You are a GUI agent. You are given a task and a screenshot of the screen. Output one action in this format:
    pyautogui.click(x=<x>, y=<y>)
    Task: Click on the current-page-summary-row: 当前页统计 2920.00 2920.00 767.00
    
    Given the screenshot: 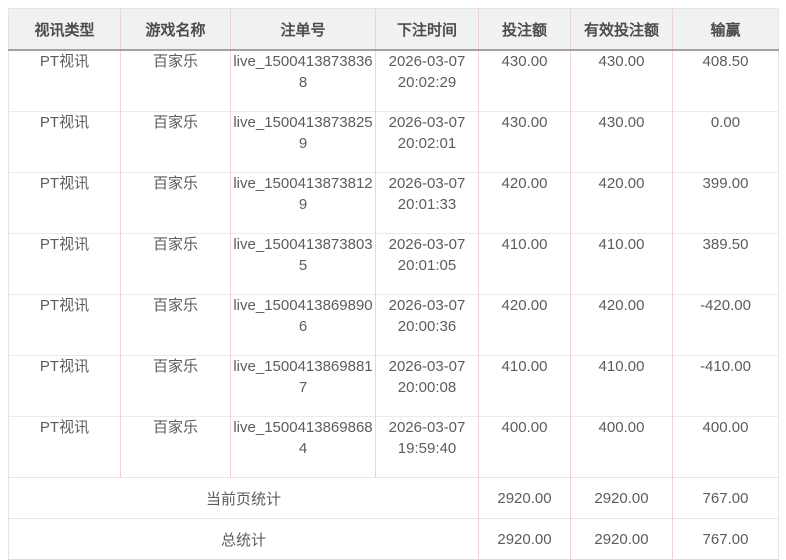 What is the action you would take?
    pyautogui.click(x=393, y=498)
    